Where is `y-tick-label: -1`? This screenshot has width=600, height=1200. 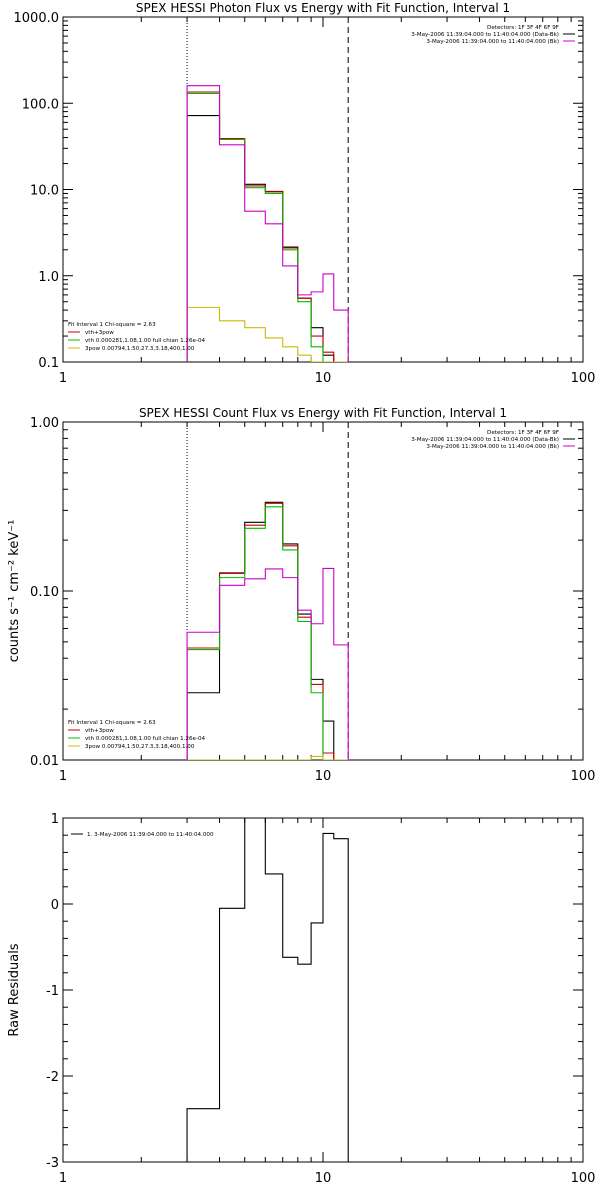 y-tick-label: -1 is located at coordinates (52, 991).